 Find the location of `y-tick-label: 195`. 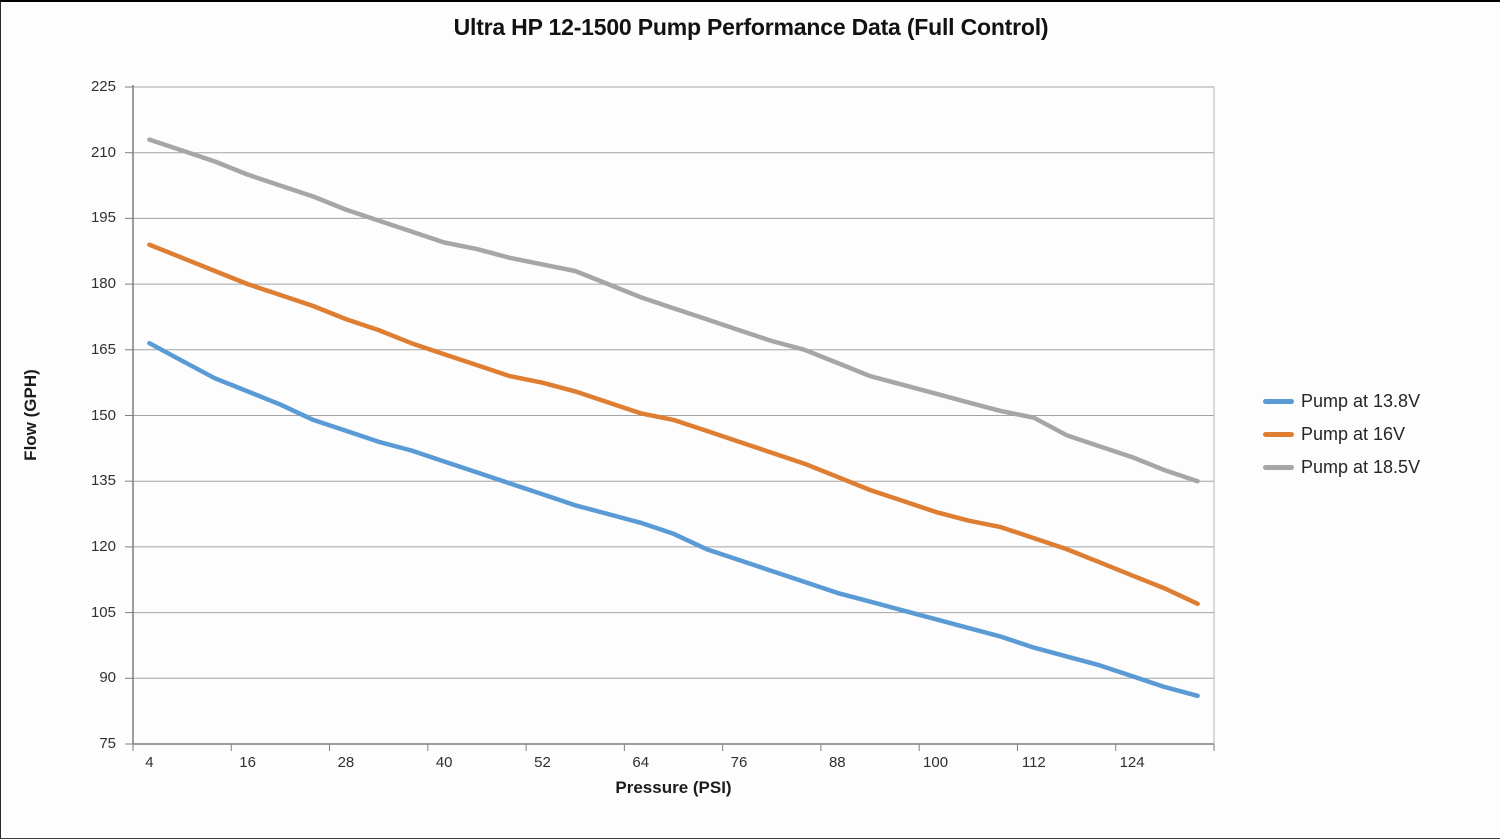

y-tick-label: 195 is located at coordinates (103, 218).